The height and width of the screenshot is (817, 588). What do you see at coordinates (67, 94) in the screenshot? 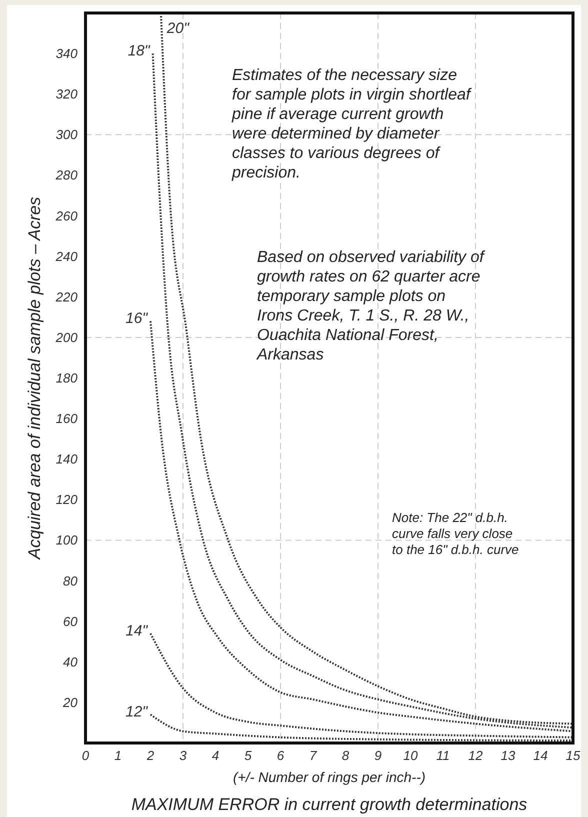
I see `y-tick-label: 320` at bounding box center [67, 94].